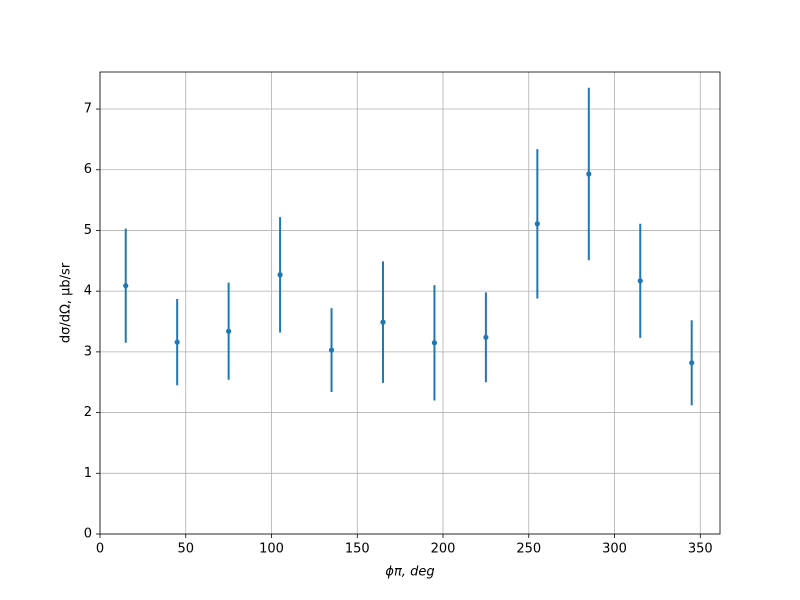 The width and height of the screenshot is (800, 600). What do you see at coordinates (88, 169) in the screenshot?
I see `y-tick-label: 6` at bounding box center [88, 169].